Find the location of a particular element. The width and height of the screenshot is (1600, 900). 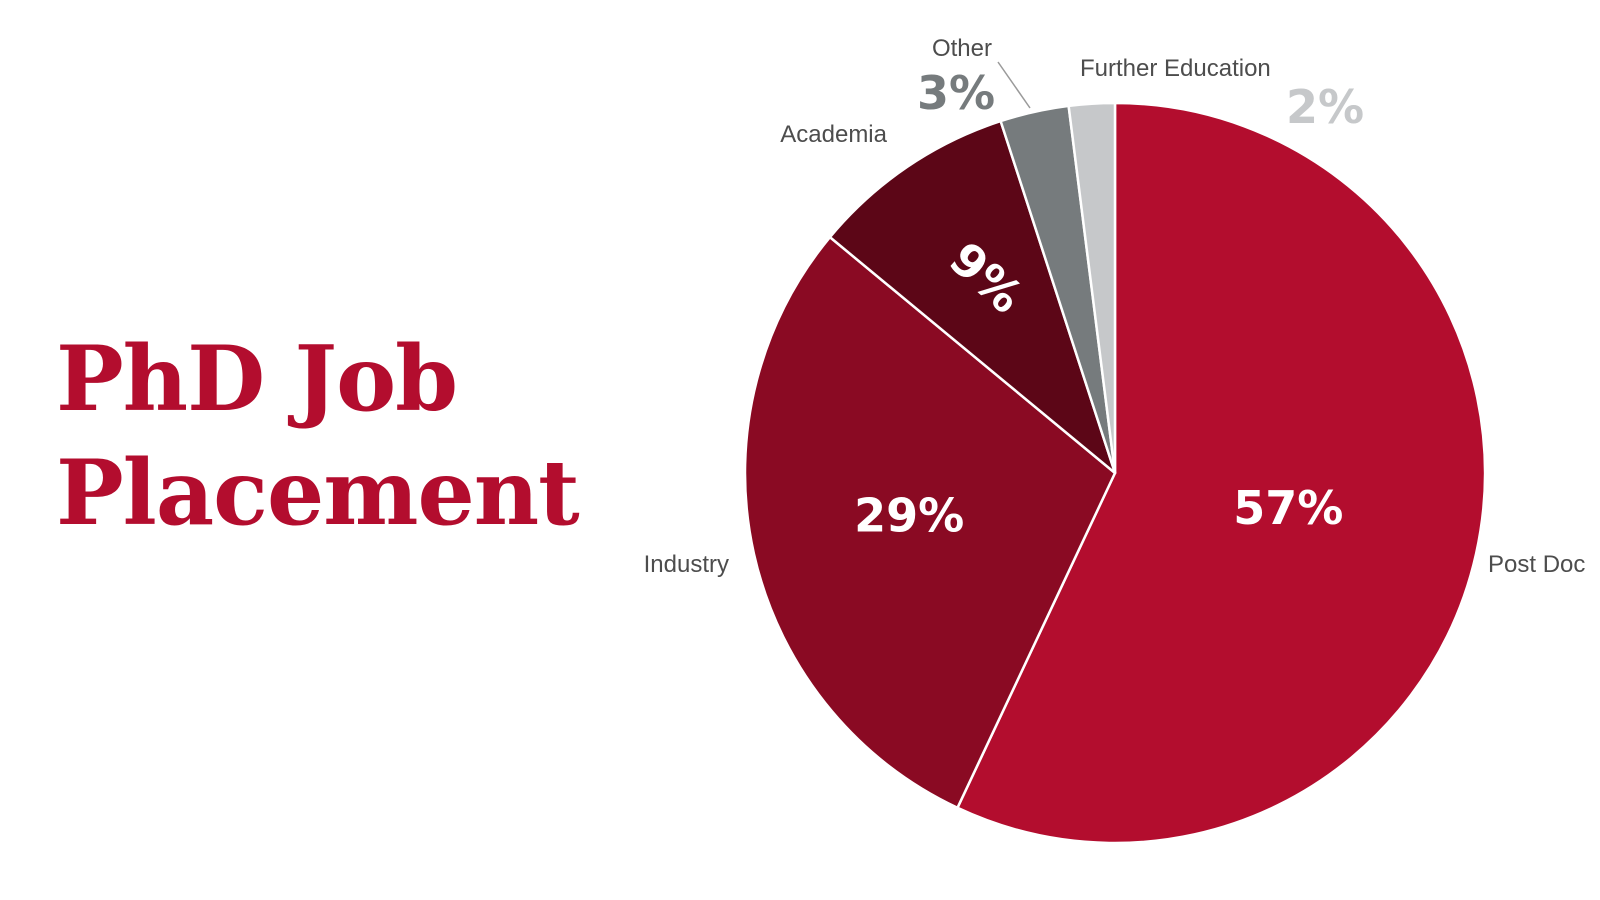

value-label-post-doc: 57% is located at coordinates (1288, 508).